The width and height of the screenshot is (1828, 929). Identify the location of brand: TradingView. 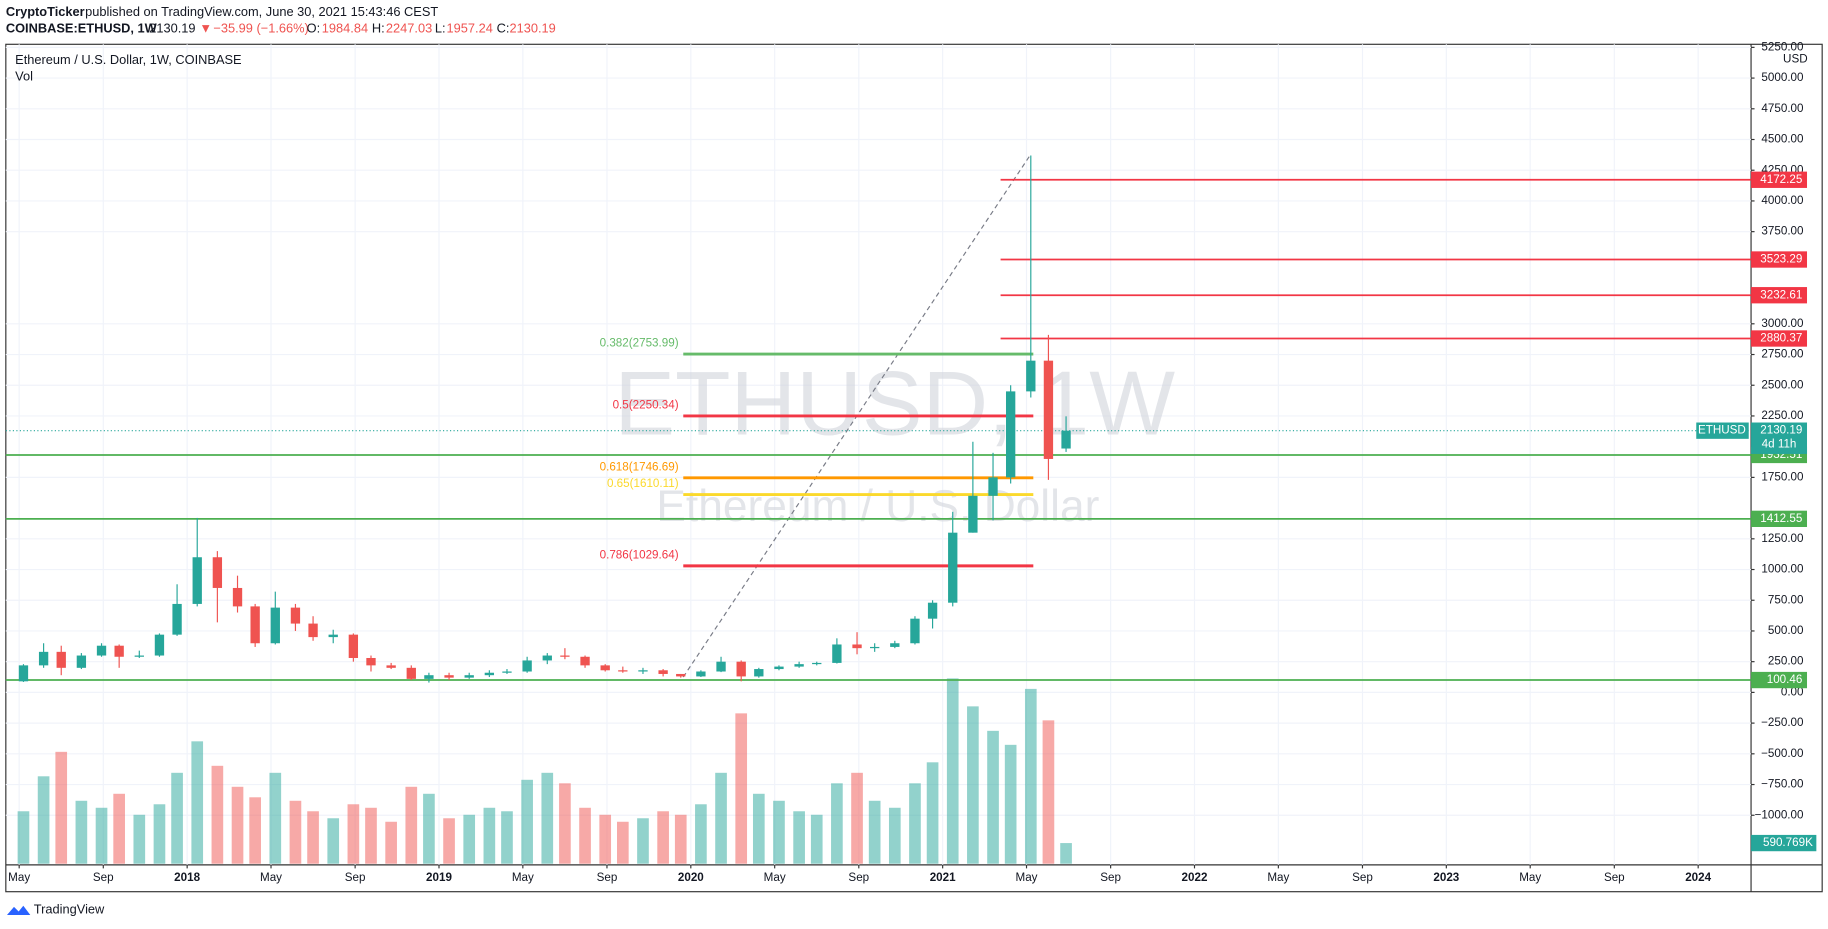
(69, 909).